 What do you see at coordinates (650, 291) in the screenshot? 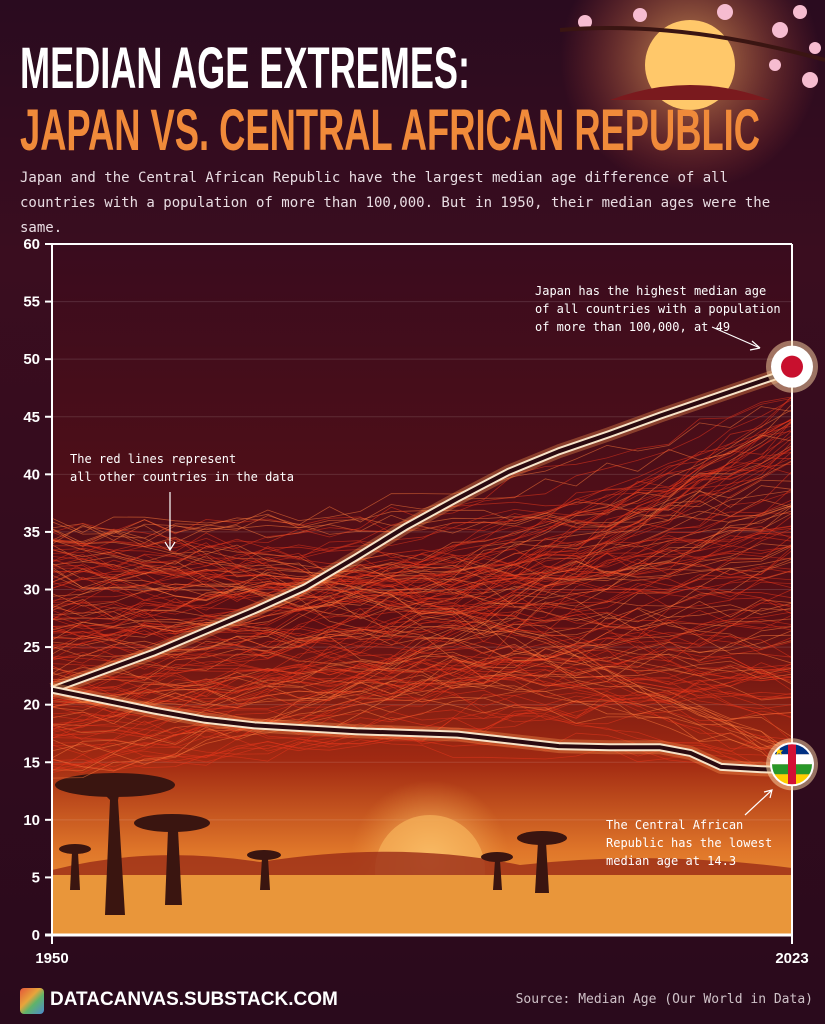
I see `japan-annotation-line-1: Japan has the highest median age` at bounding box center [650, 291].